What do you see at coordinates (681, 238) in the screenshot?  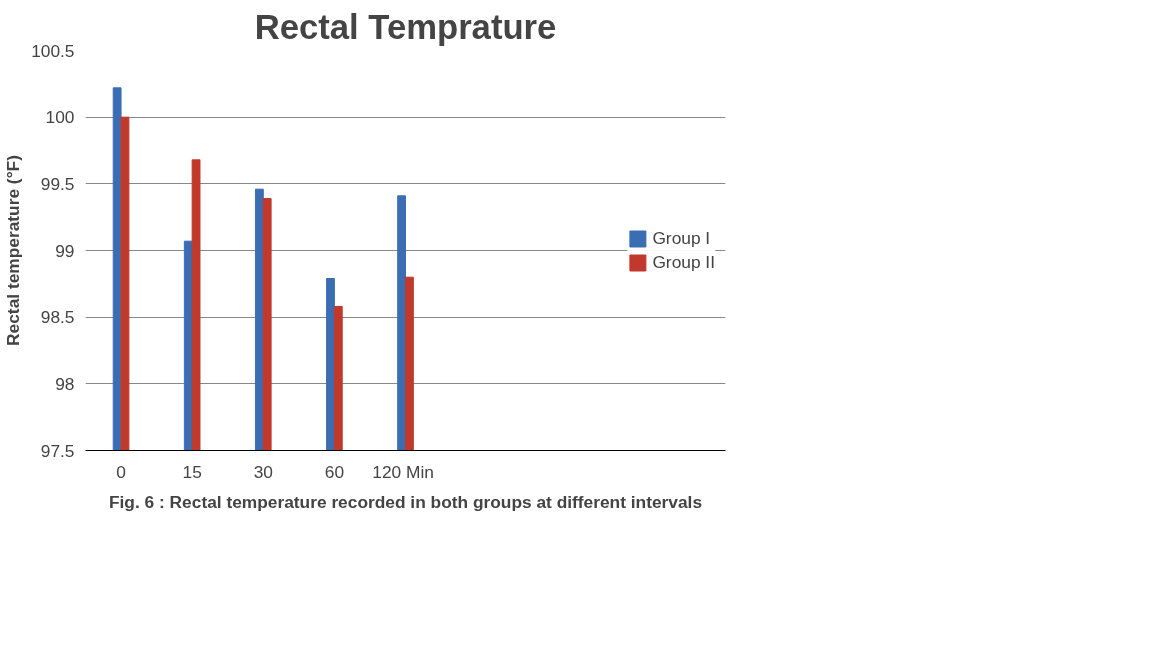 I see `legend-label: Group I` at bounding box center [681, 238].